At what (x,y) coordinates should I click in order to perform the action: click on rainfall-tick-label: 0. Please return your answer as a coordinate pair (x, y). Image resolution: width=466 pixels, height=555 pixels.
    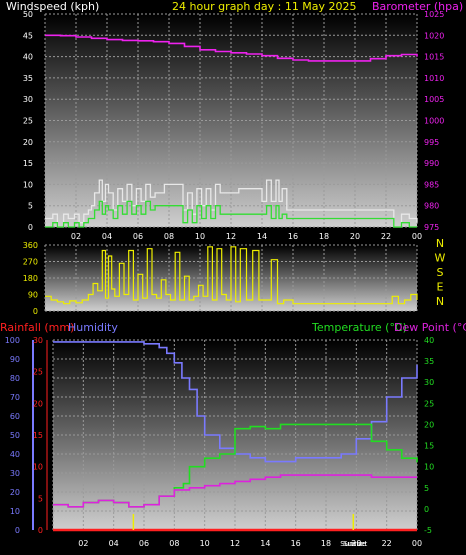
    Looking at the image, I should click on (40, 530).